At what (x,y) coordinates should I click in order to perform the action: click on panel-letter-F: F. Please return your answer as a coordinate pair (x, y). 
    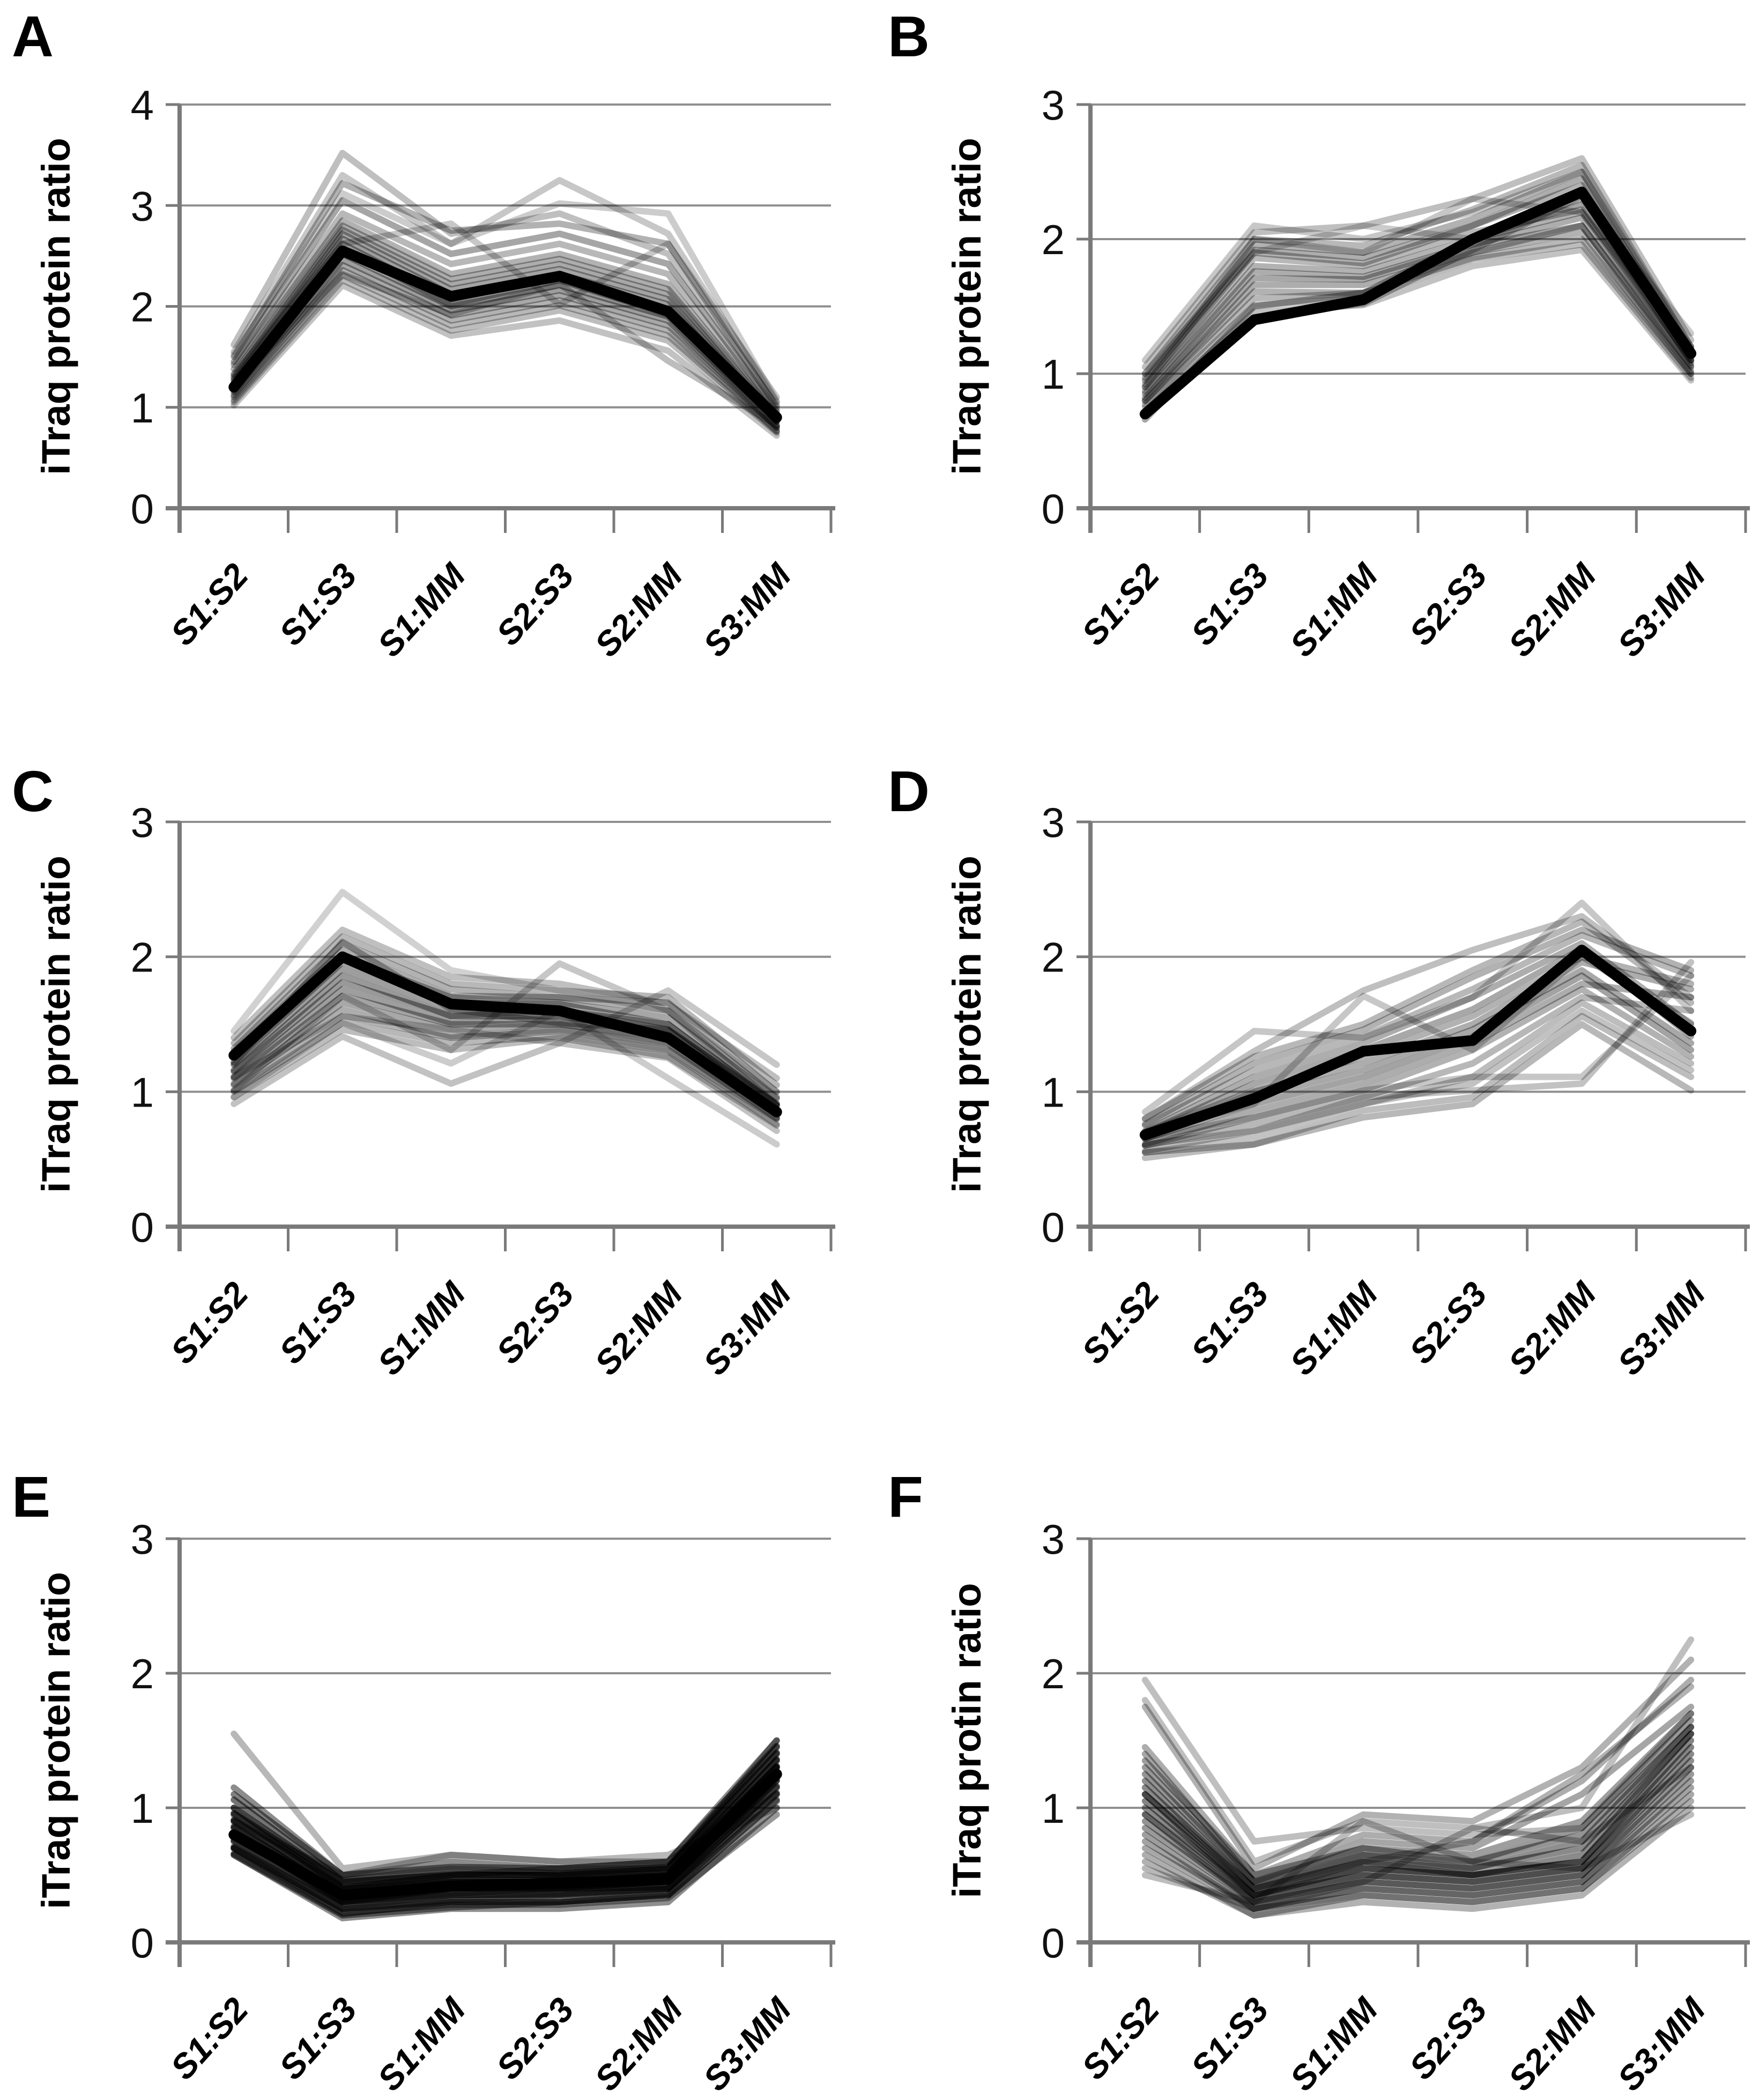
    Looking at the image, I should click on (906, 1496).